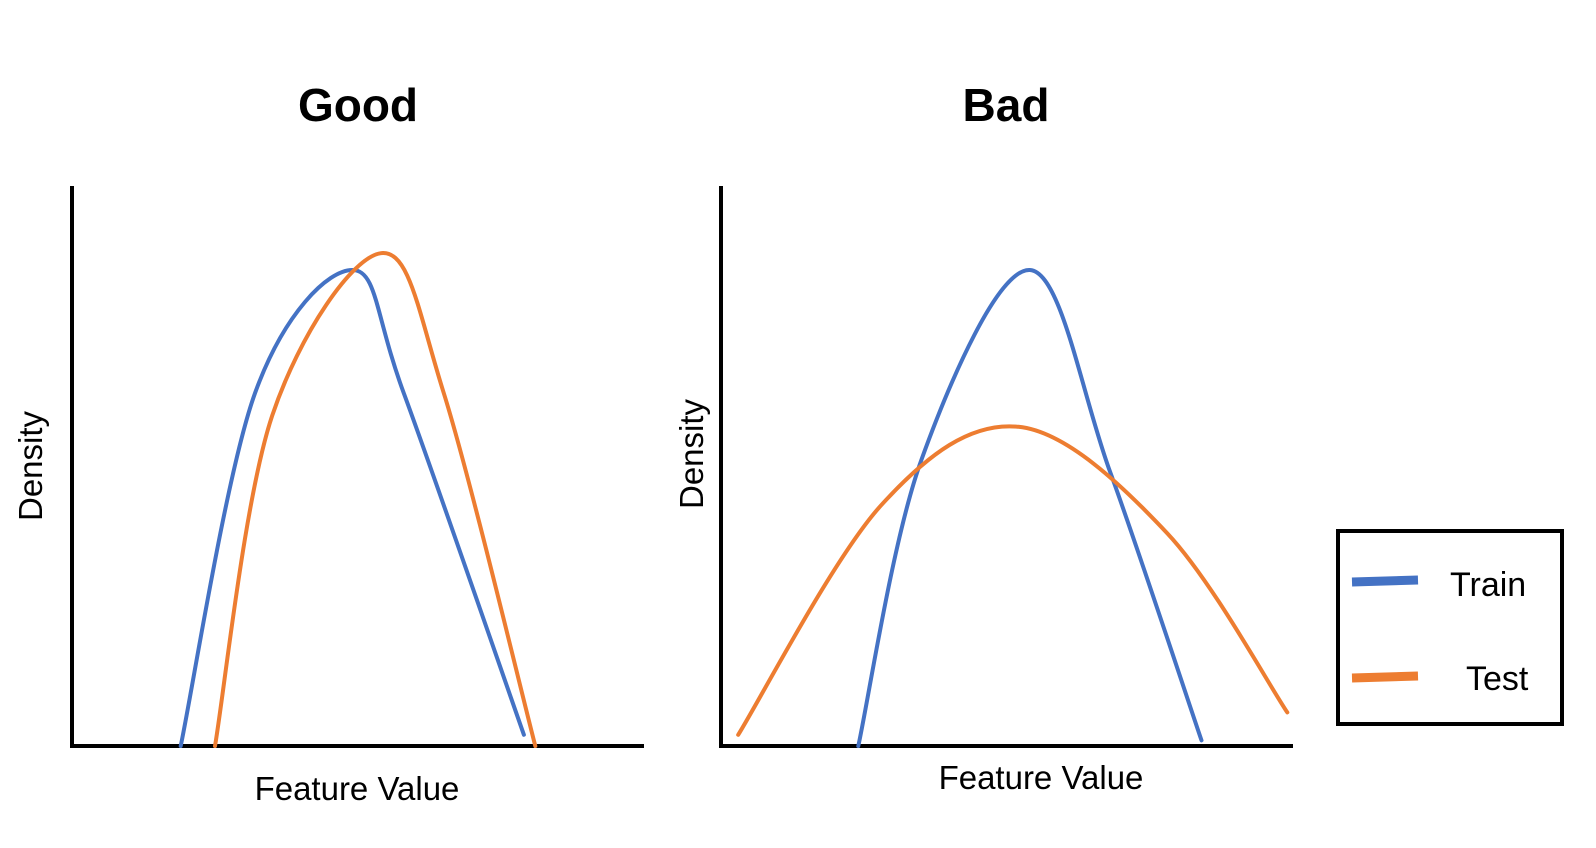 This screenshot has width=1596, height=848. What do you see at coordinates (358, 105) in the screenshot?
I see `chart-title: Good` at bounding box center [358, 105].